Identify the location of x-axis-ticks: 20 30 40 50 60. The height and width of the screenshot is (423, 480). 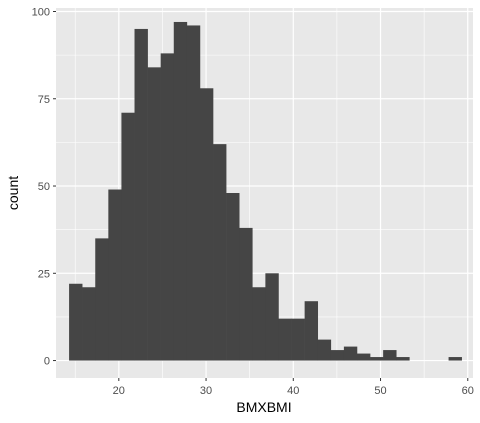
(293, 387).